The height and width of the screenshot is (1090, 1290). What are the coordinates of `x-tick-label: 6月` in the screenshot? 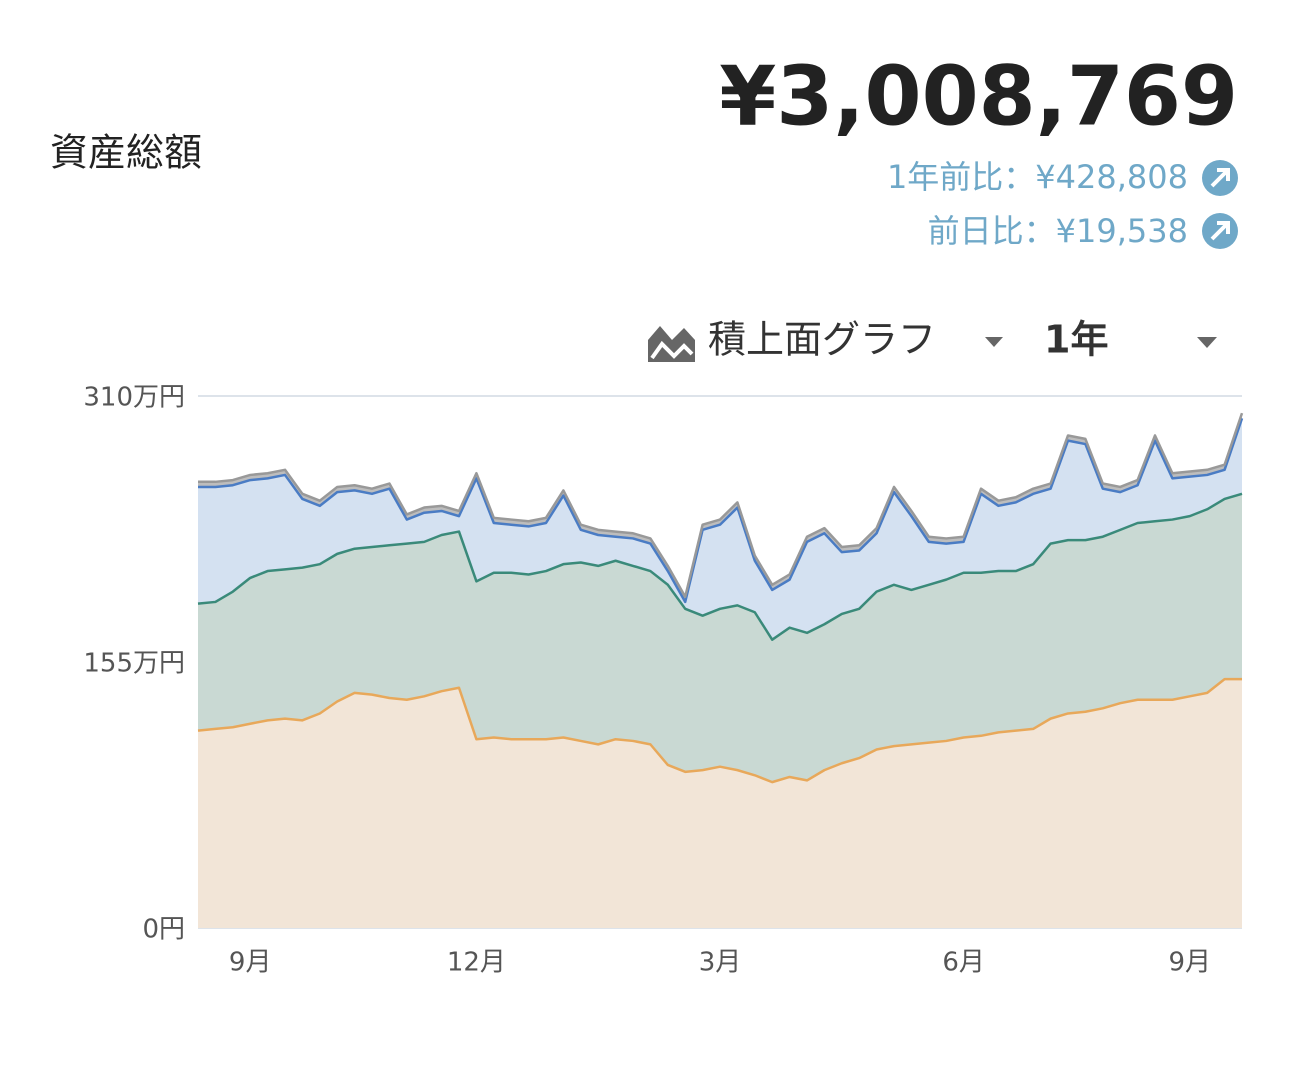 It's located at (963, 963).